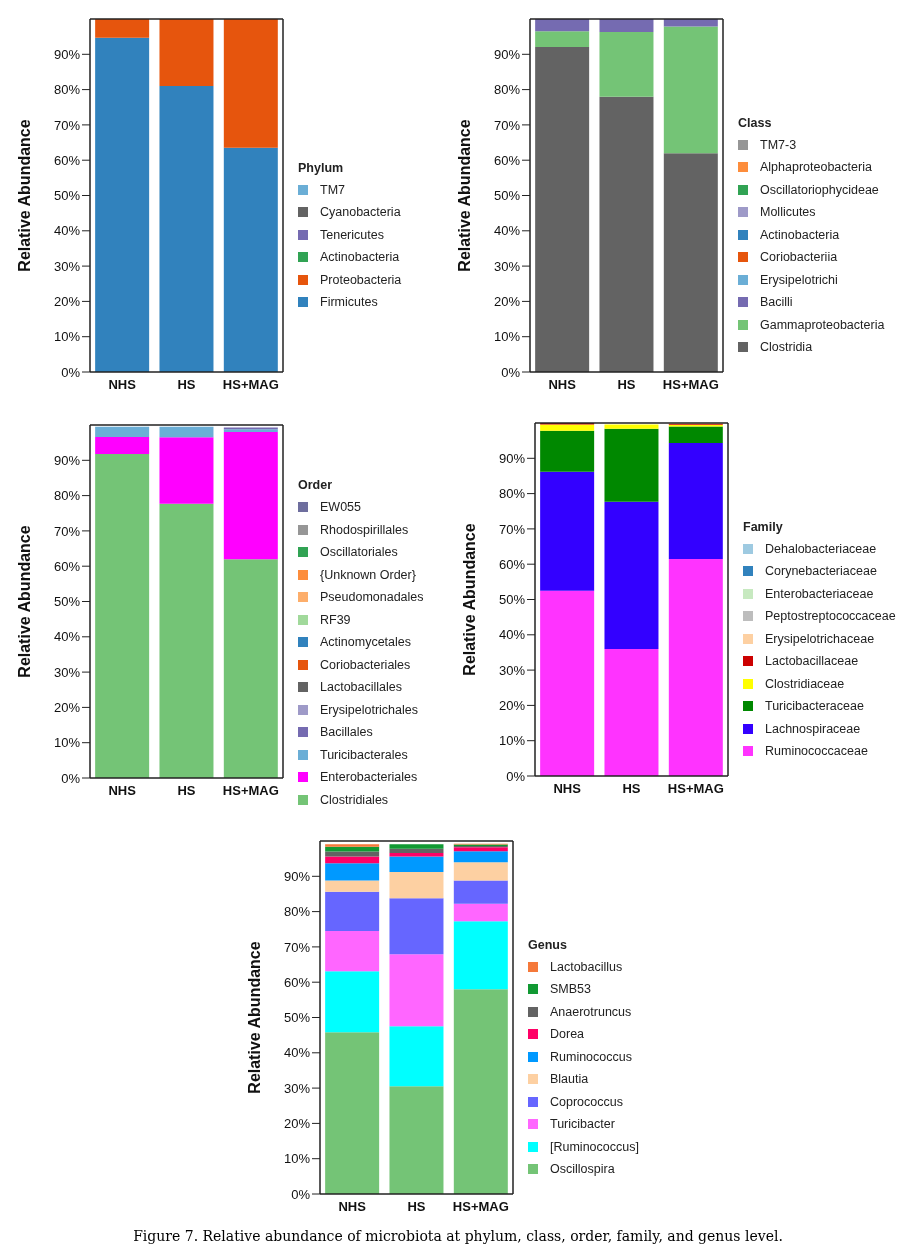  I want to click on legend-label: Proteobacteria, so click(361, 279).